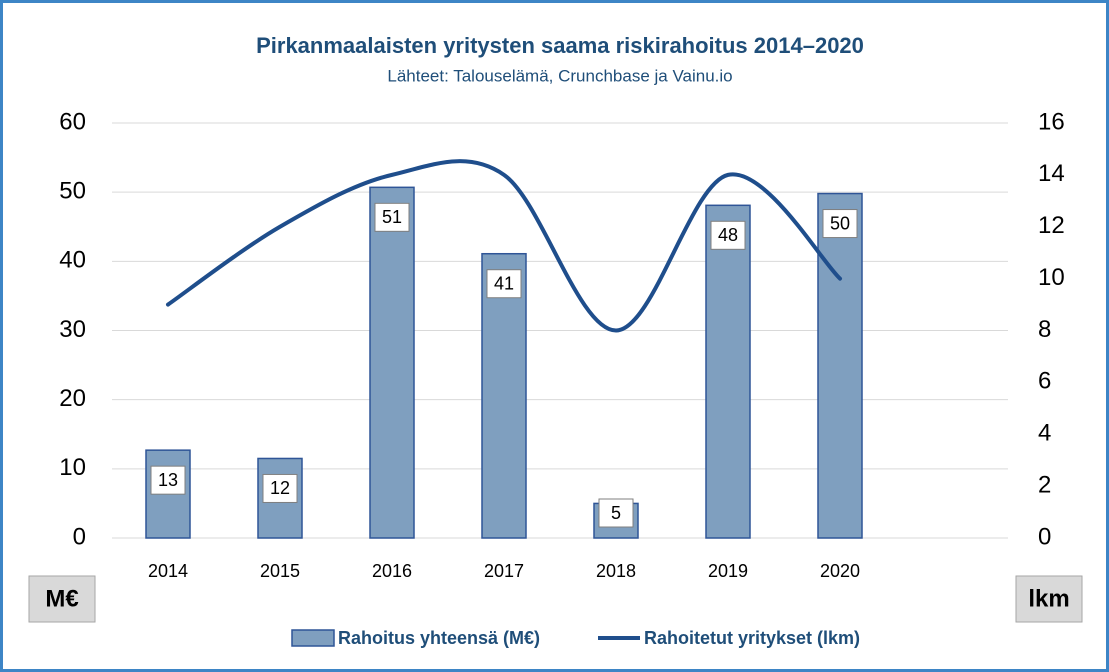 Image resolution: width=1109 pixels, height=672 pixels. What do you see at coordinates (1051, 121) in the screenshot?
I see `y2-tick-label: 16` at bounding box center [1051, 121].